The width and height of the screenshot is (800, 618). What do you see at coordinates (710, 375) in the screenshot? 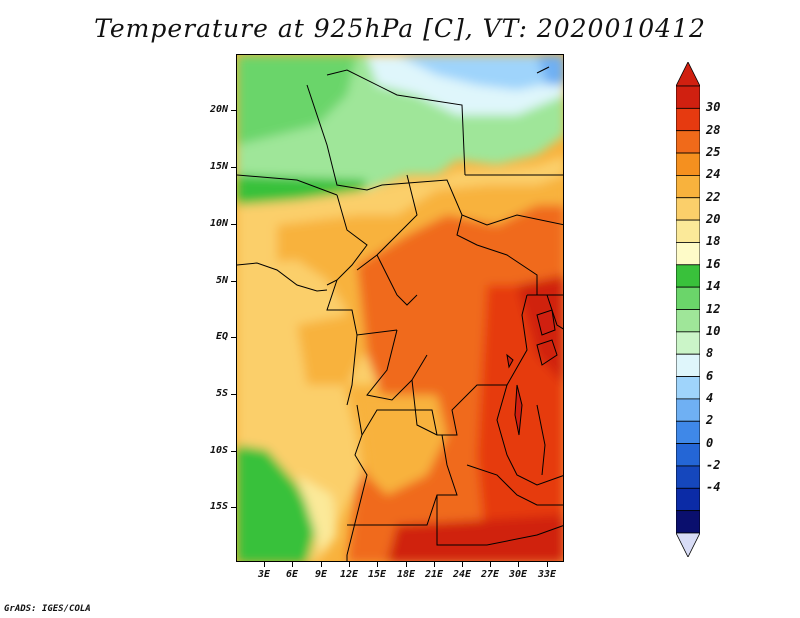
I see `colorbar-label: 6` at bounding box center [710, 375].